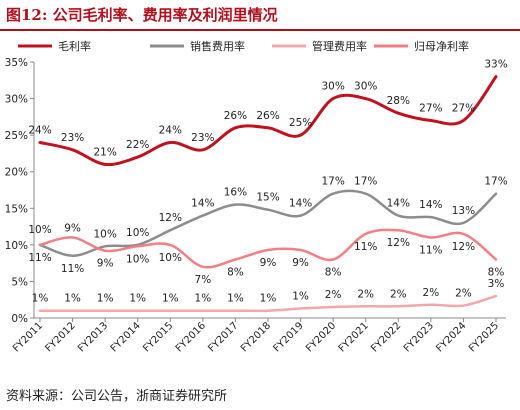  Describe the element at coordinates (419, 337) in the screenshot. I see `x-tick-label: FY2023` at that location.